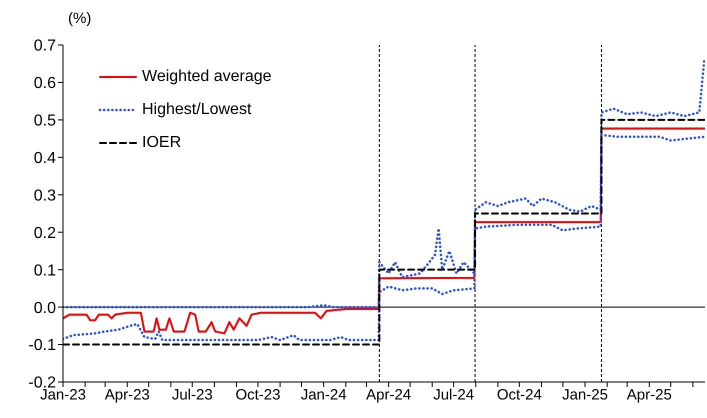 Image resolution: width=707 pixels, height=418 pixels. I want to click on x-tick-label: Oct-24, so click(519, 395).